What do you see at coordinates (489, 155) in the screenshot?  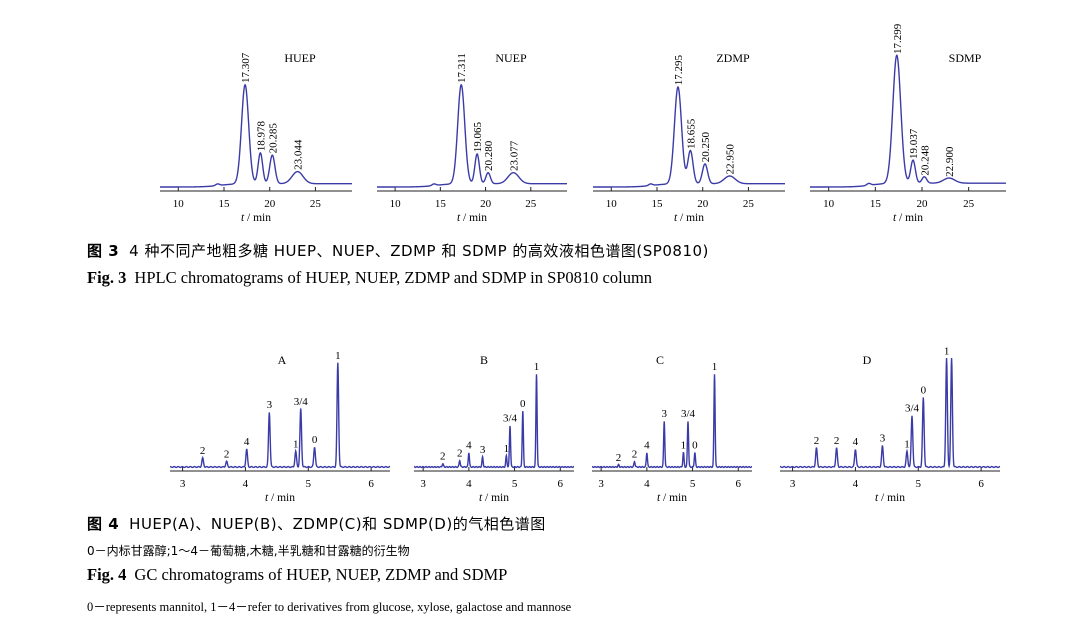 I see `peak-label: 20.280` at bounding box center [489, 155].